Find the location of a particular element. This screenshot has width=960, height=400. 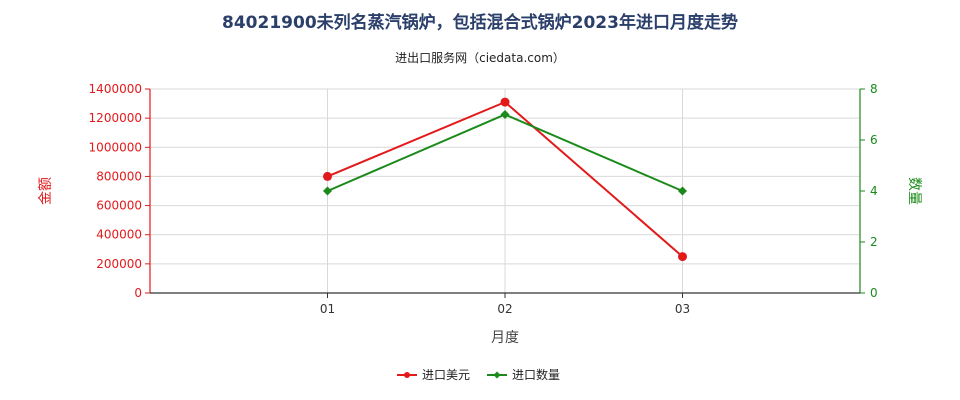

y-right-tick-label: 4 is located at coordinates (874, 191).